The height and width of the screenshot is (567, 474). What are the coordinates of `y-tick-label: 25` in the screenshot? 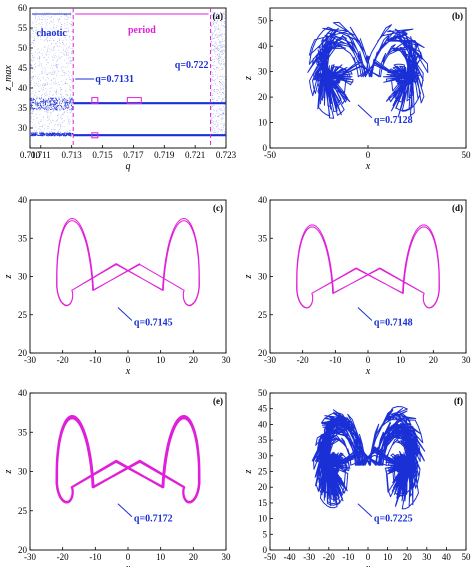 It's located at (23, 511).